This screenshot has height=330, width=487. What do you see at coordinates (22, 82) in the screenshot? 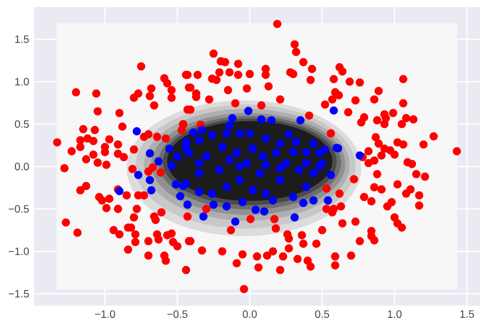
I see `y-tick-label: 1.0` at bounding box center [22, 82].